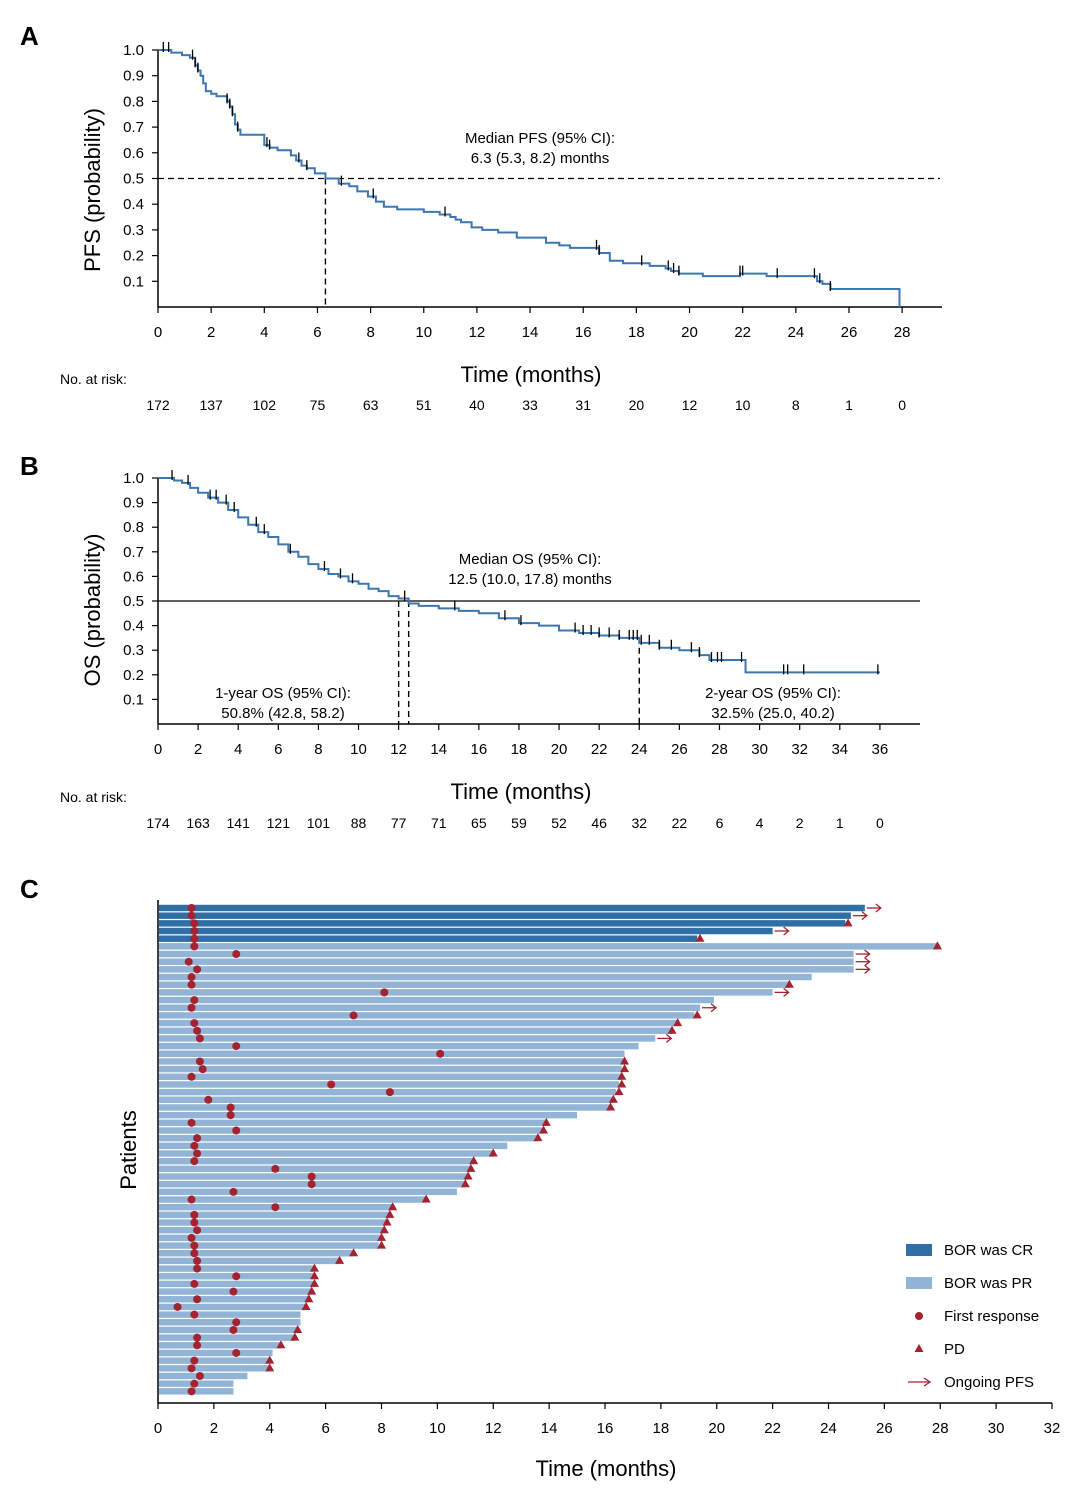  I want to click on pfs-ytick-label: 0.2, so click(133, 256).